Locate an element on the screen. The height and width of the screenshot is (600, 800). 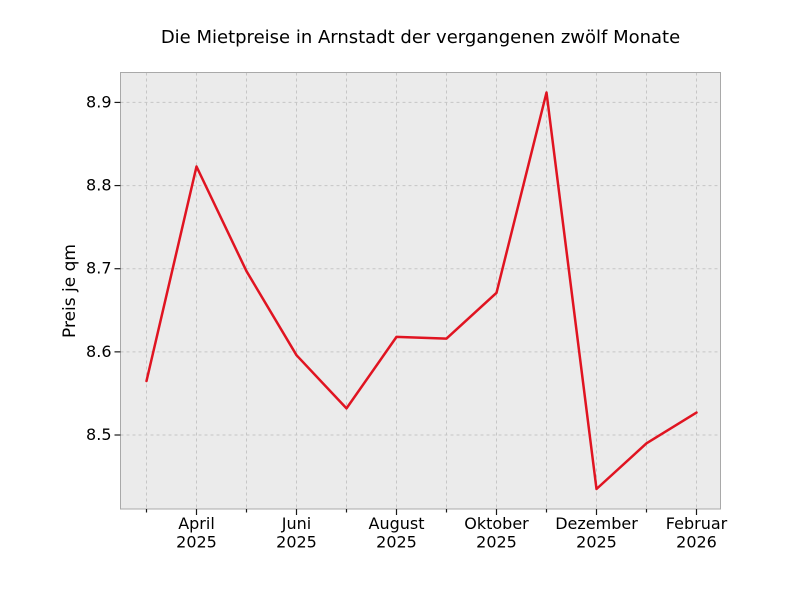
y-tick-label: 8.7 is located at coordinates (98, 268).